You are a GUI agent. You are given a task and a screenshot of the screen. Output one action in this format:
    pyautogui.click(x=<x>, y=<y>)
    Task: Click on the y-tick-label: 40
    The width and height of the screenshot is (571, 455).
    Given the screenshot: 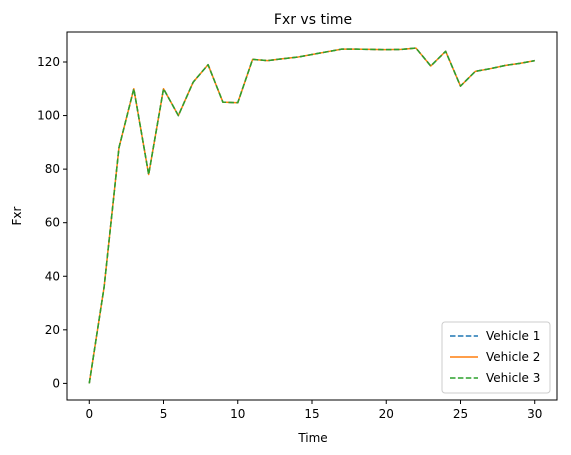 What is the action you would take?
    pyautogui.click(x=52, y=276)
    